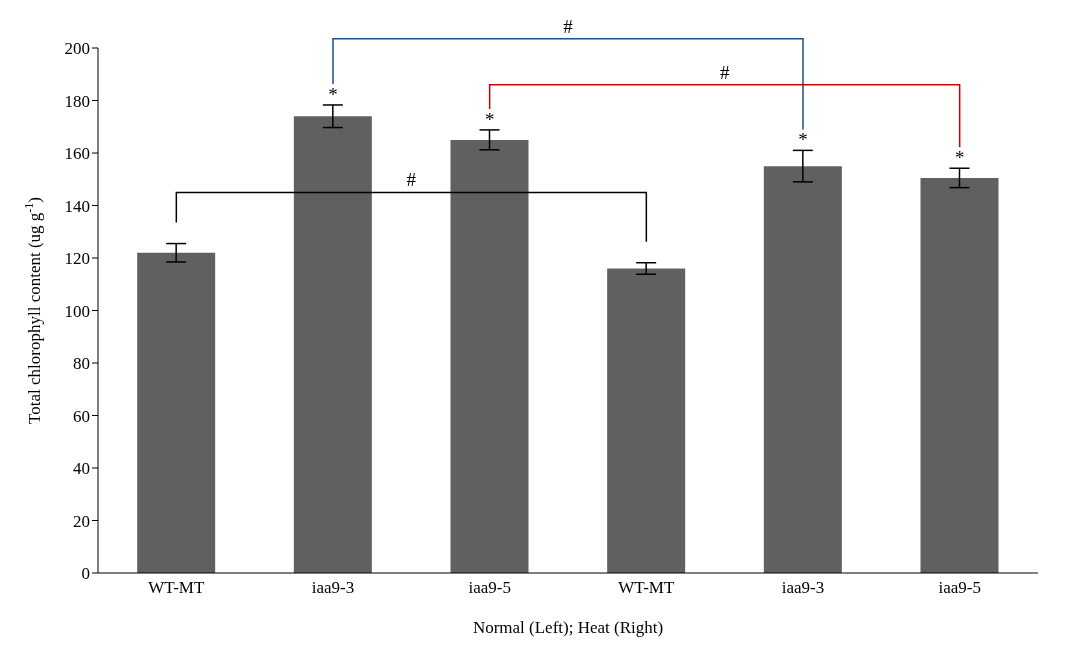  Describe the element at coordinates (568, 627) in the screenshot. I see `x-axis-title: Normal (Left); Heat (Right)` at that location.